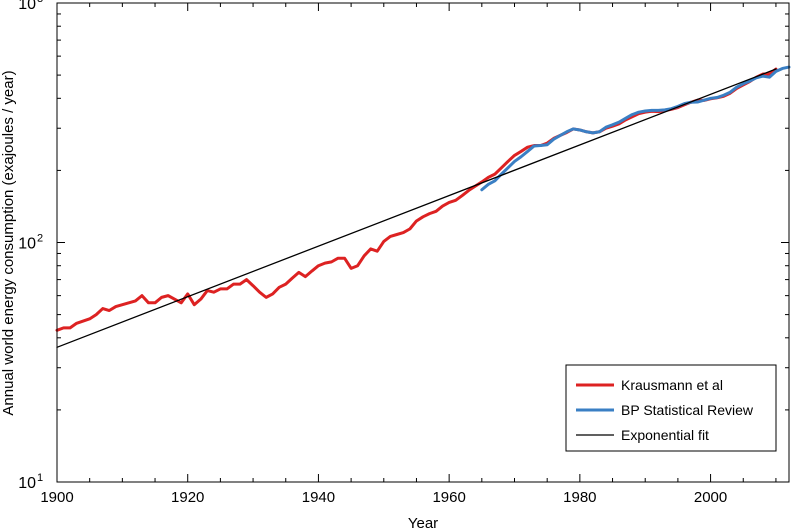 The image size is (791, 532). Describe the element at coordinates (40, 2) in the screenshot. I see `y-tick-exponent: 3` at that location.